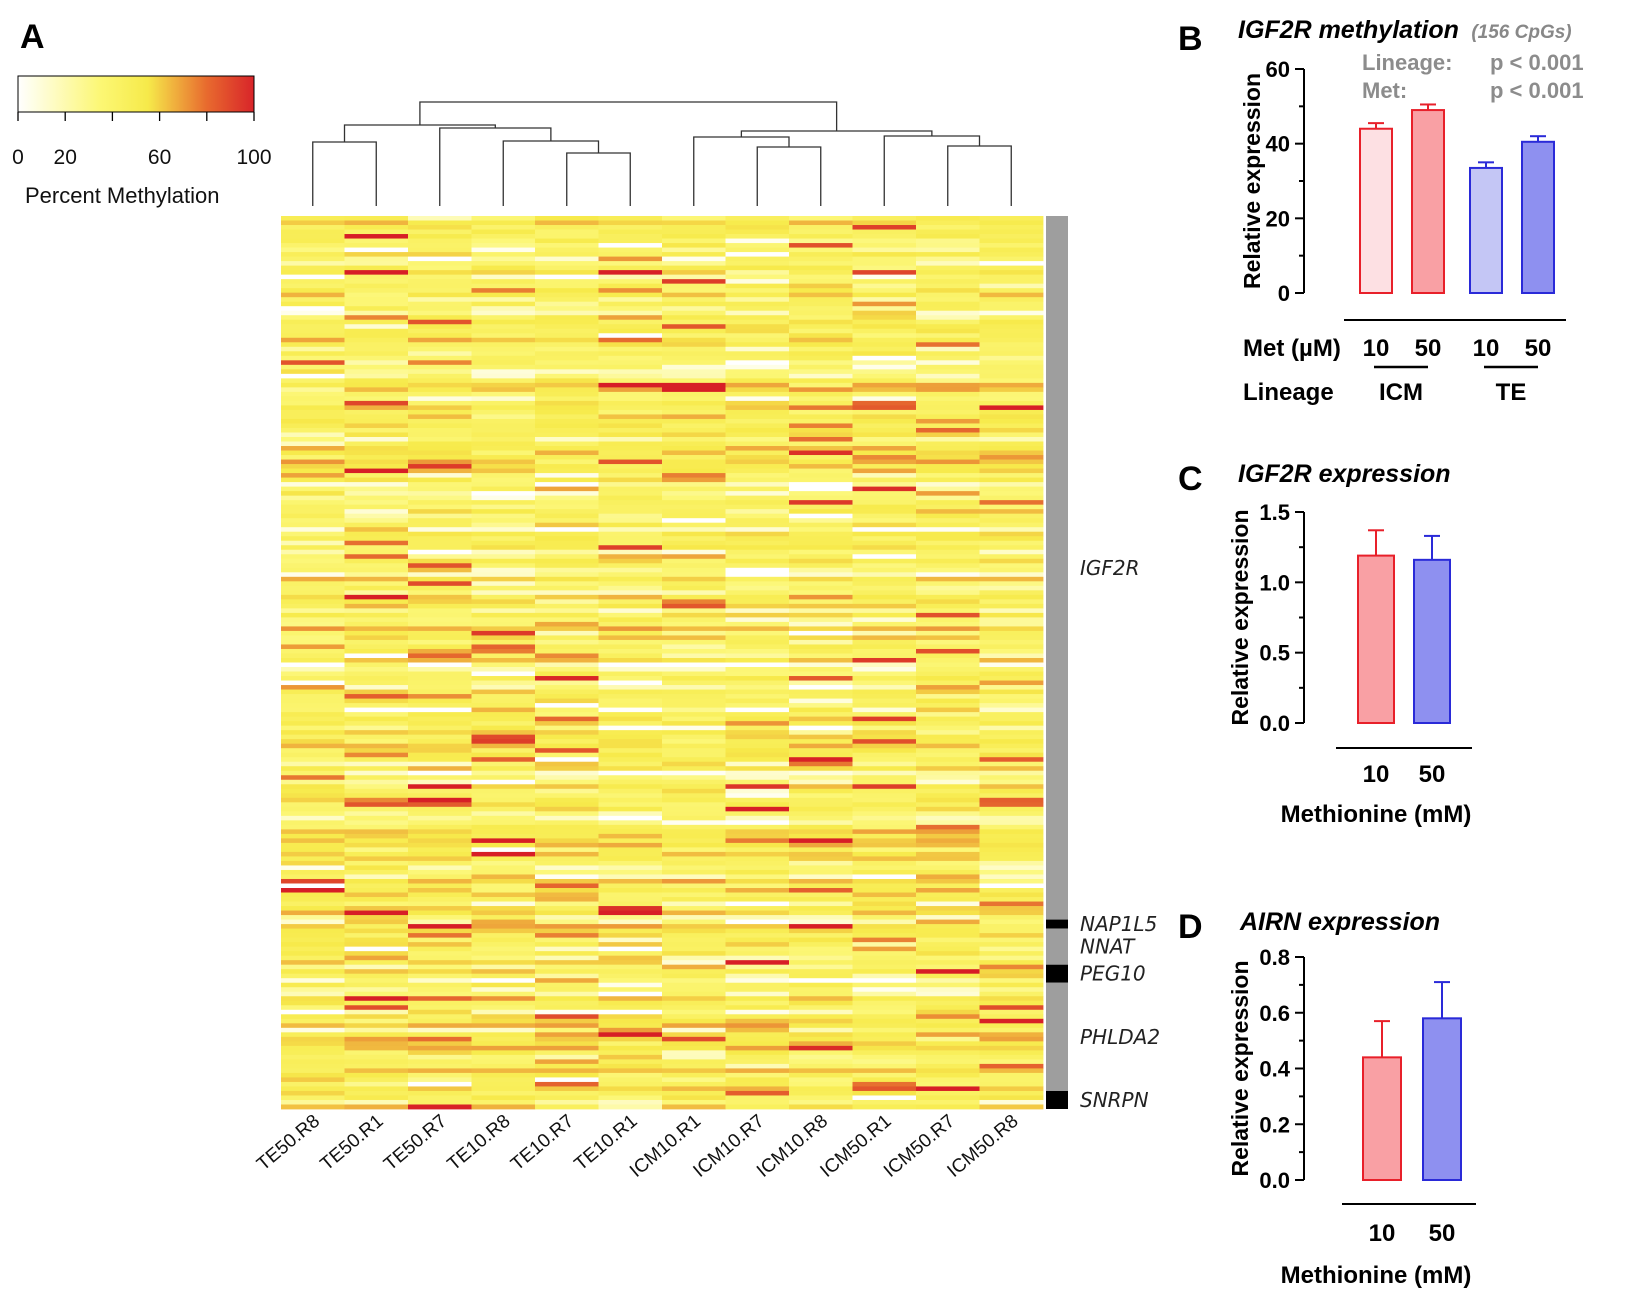 Image resolution: width=1637 pixels, height=1303 pixels. I want to click on column-label: TE10.R7, so click(542, 1143).